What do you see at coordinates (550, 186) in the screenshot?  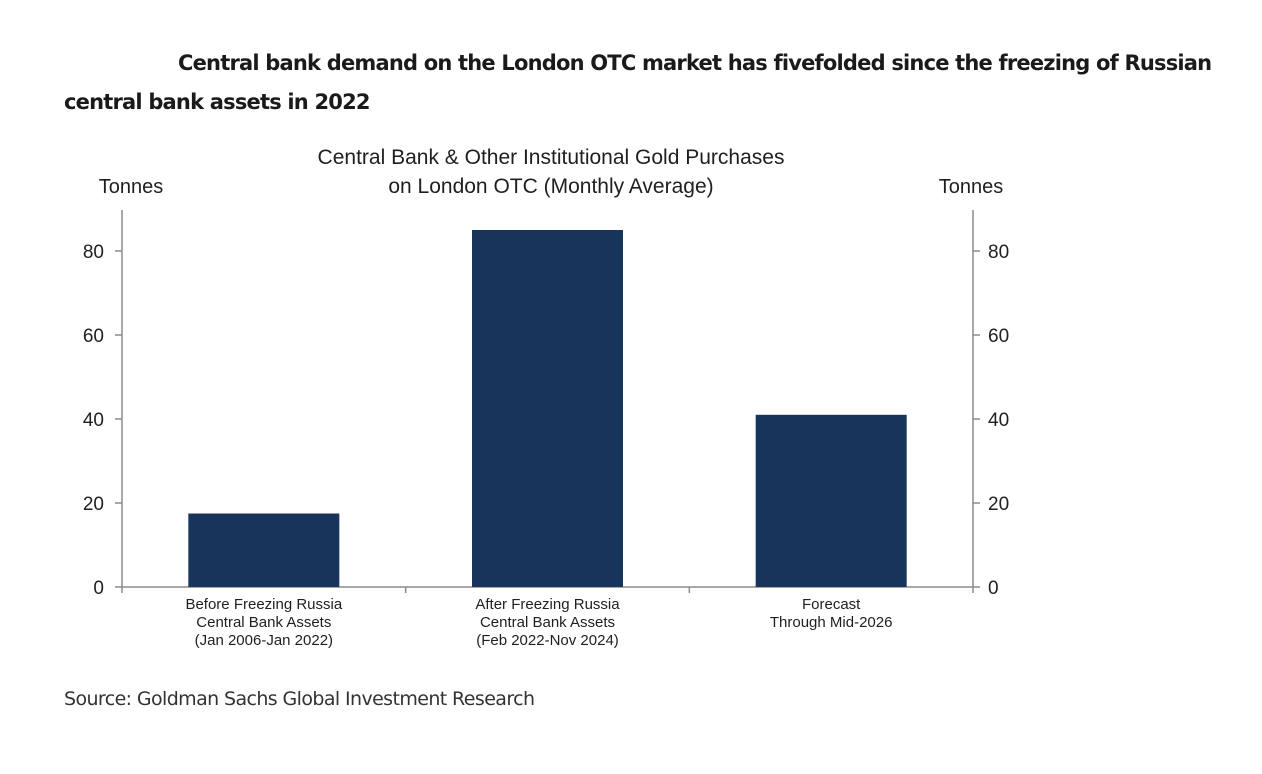 I see `chart-title-line: on London OTC (Monthly Average)` at bounding box center [550, 186].